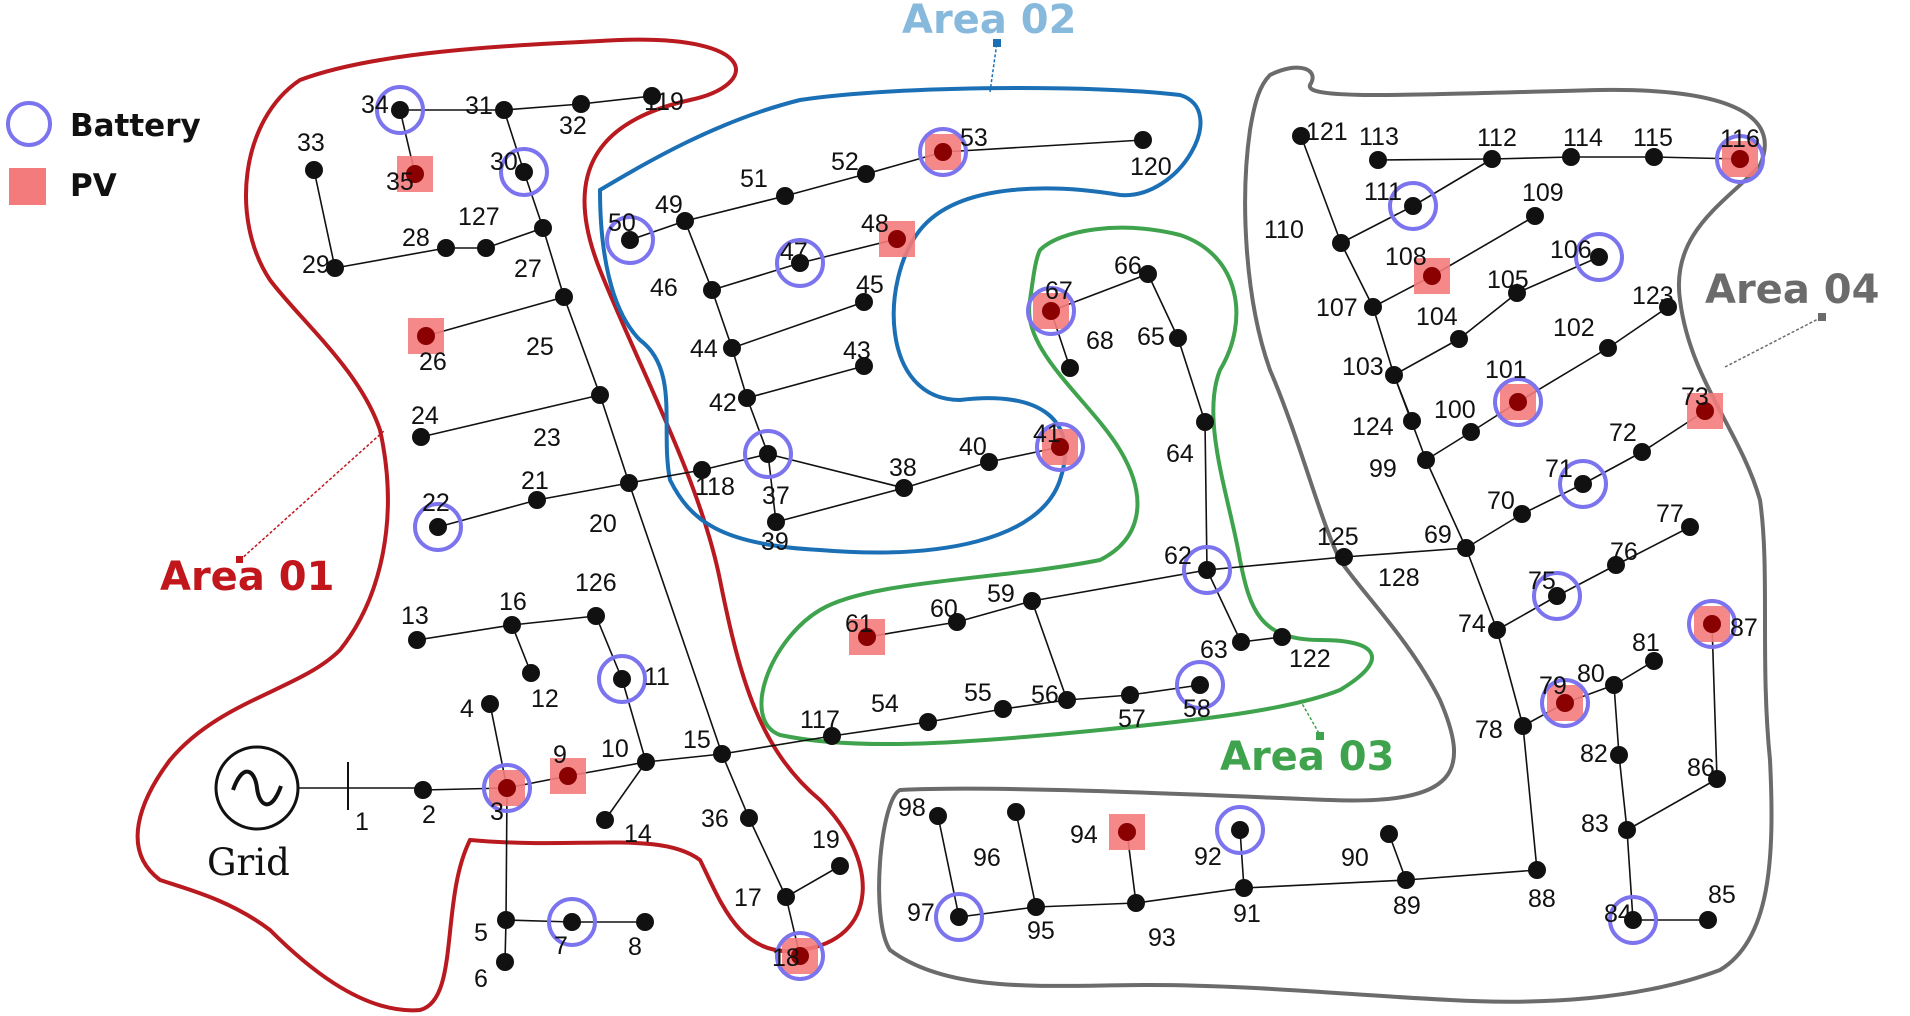 The height and width of the screenshot is (1016, 1910). I want to click on area-04-leader, so click(1773, 342).